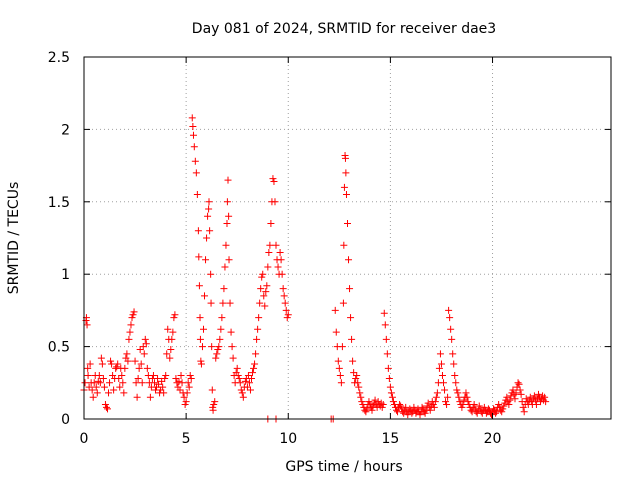  Describe the element at coordinates (493, 439) in the screenshot. I see `x-tick-label: 20` at that location.